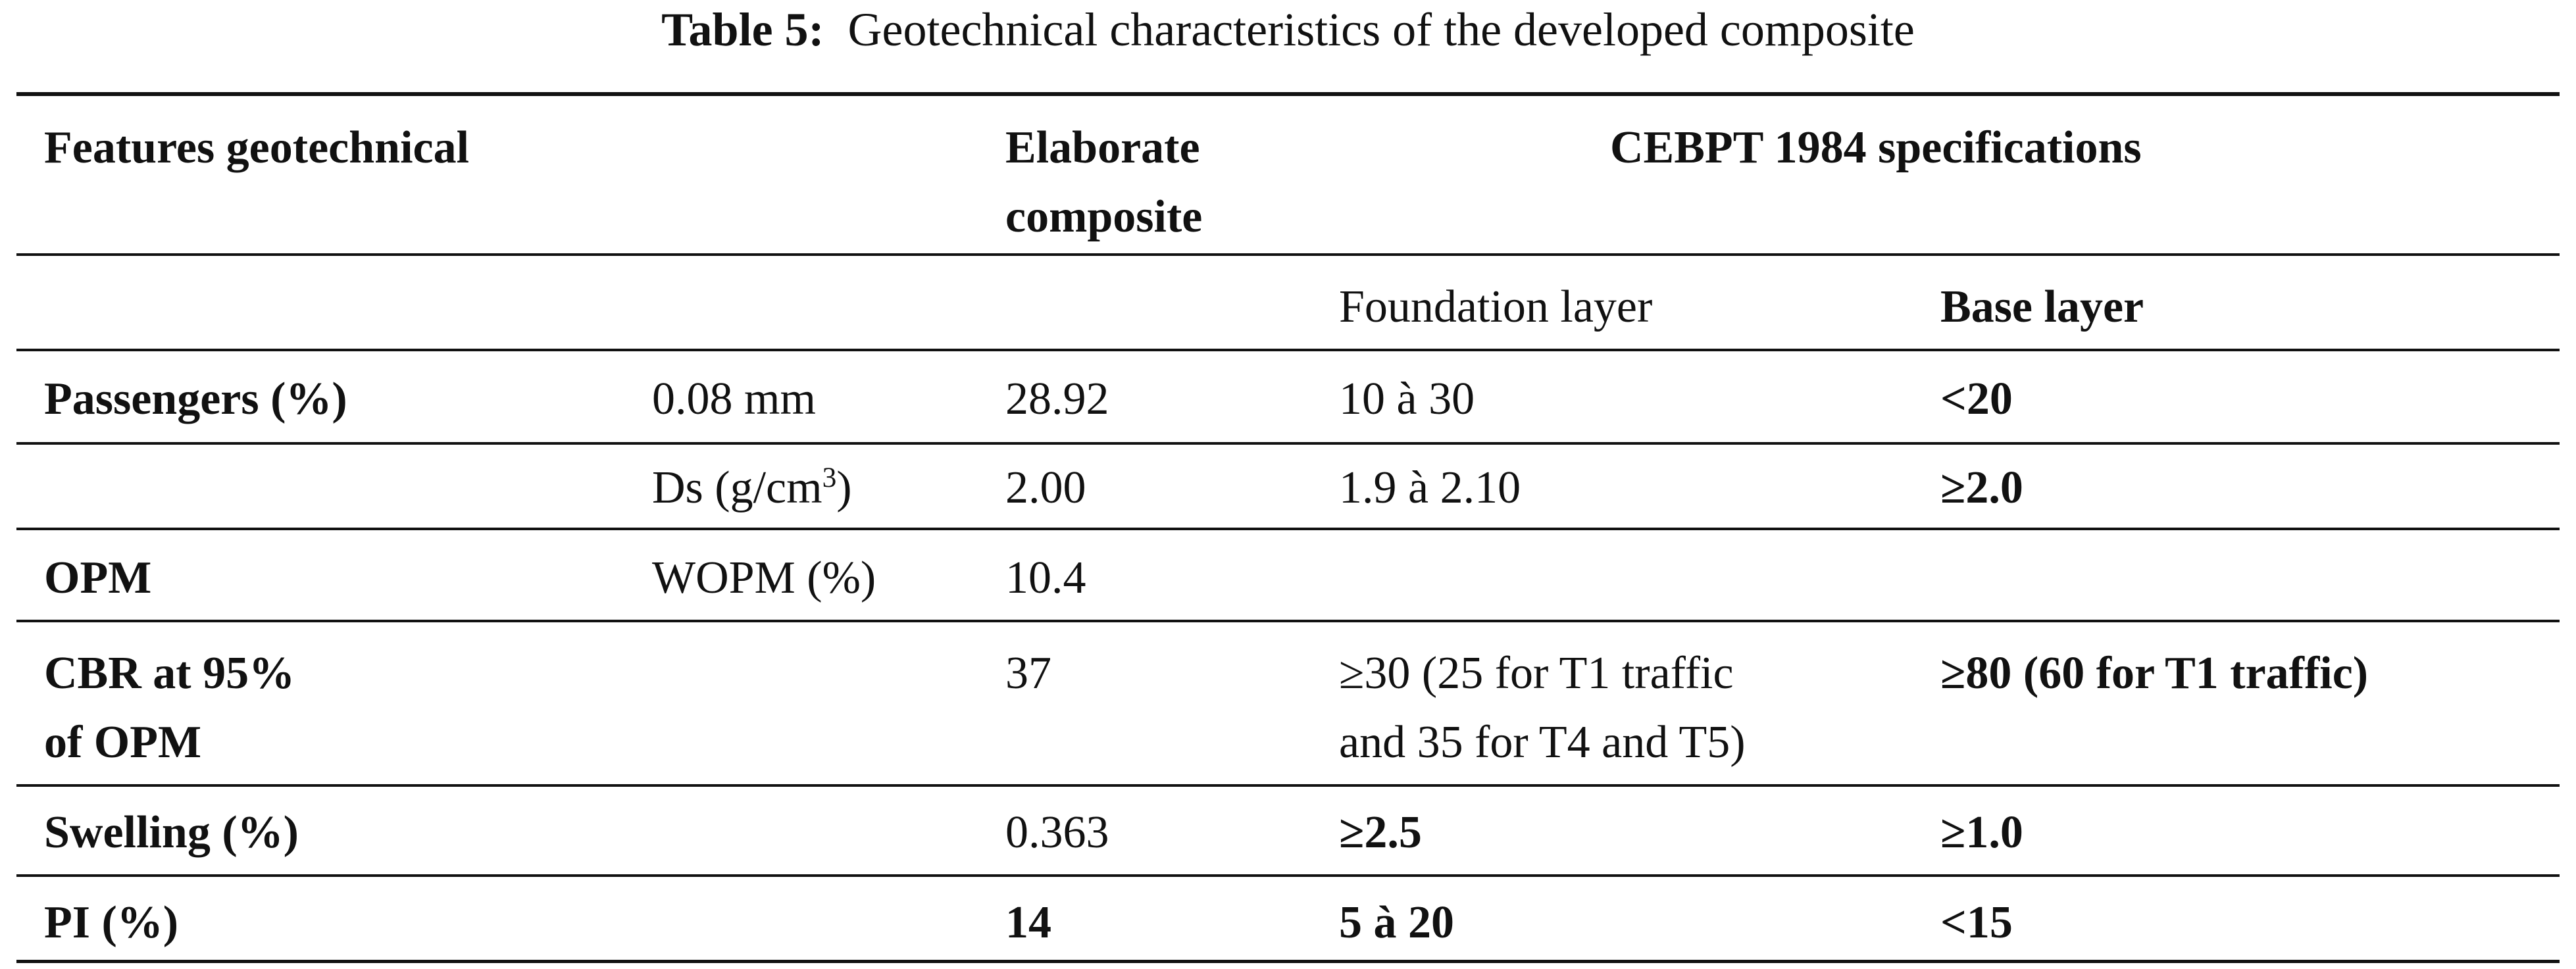  What do you see at coordinates (1102, 147) in the screenshot?
I see `column-header: Elaborate` at bounding box center [1102, 147].